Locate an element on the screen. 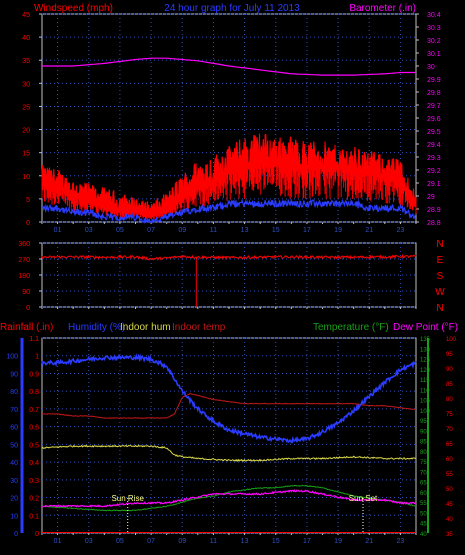  sunset-label: Sun Set is located at coordinates (363, 498).